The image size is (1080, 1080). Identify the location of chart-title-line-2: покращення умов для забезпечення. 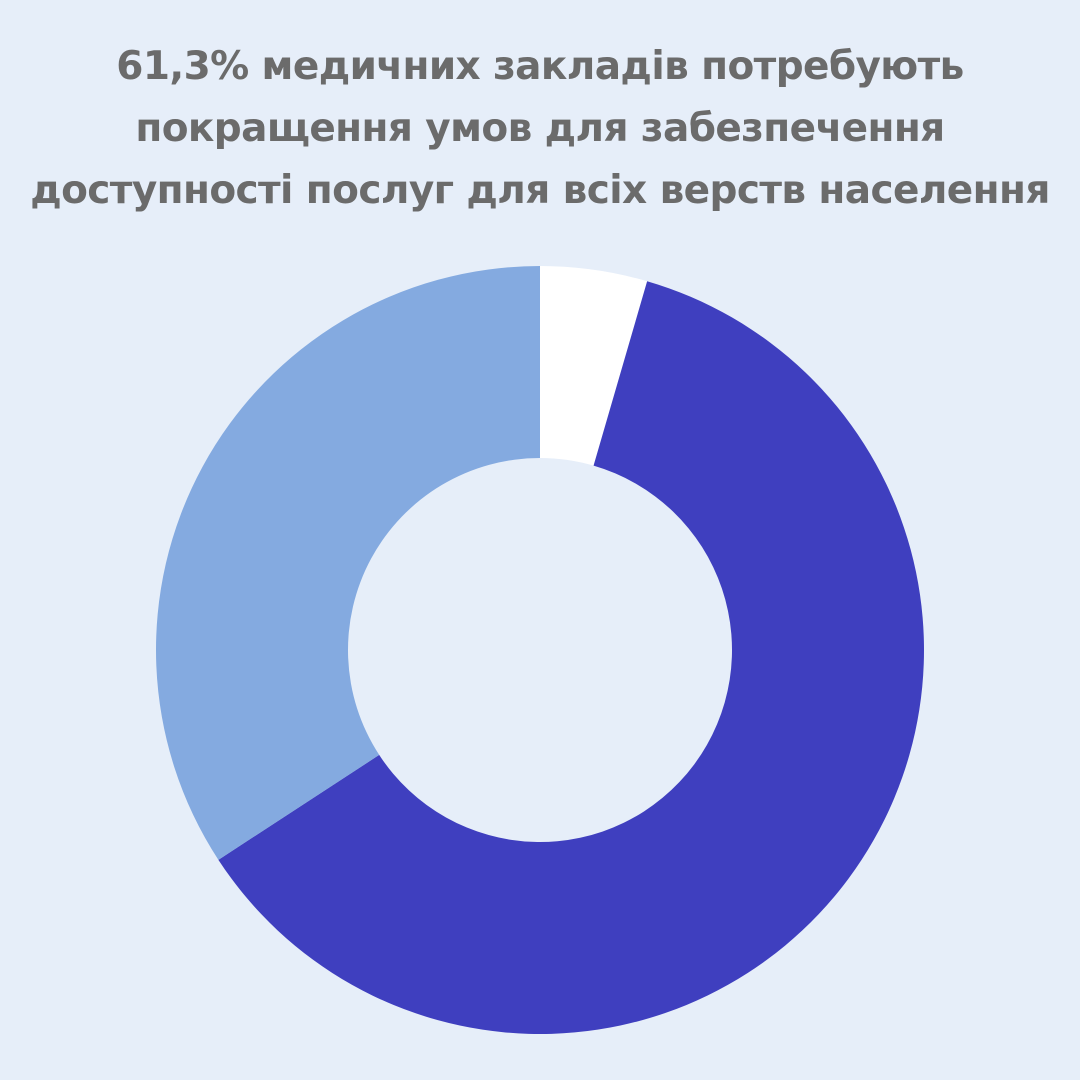
(540, 128).